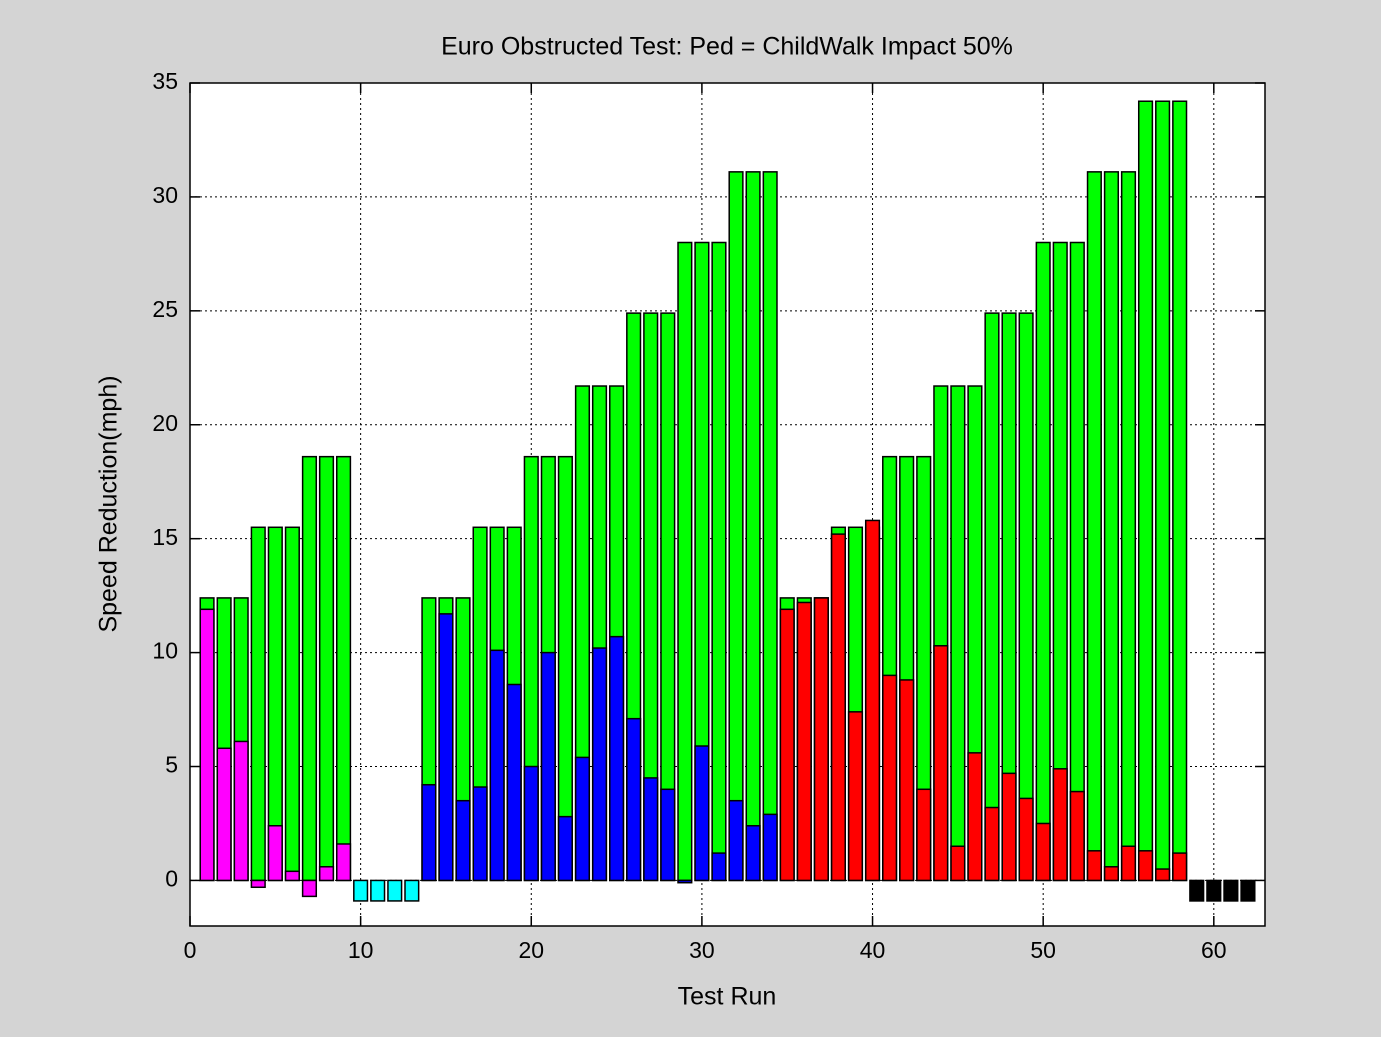  What do you see at coordinates (1043, 950) in the screenshot?
I see `x-tick-label: 50` at bounding box center [1043, 950].